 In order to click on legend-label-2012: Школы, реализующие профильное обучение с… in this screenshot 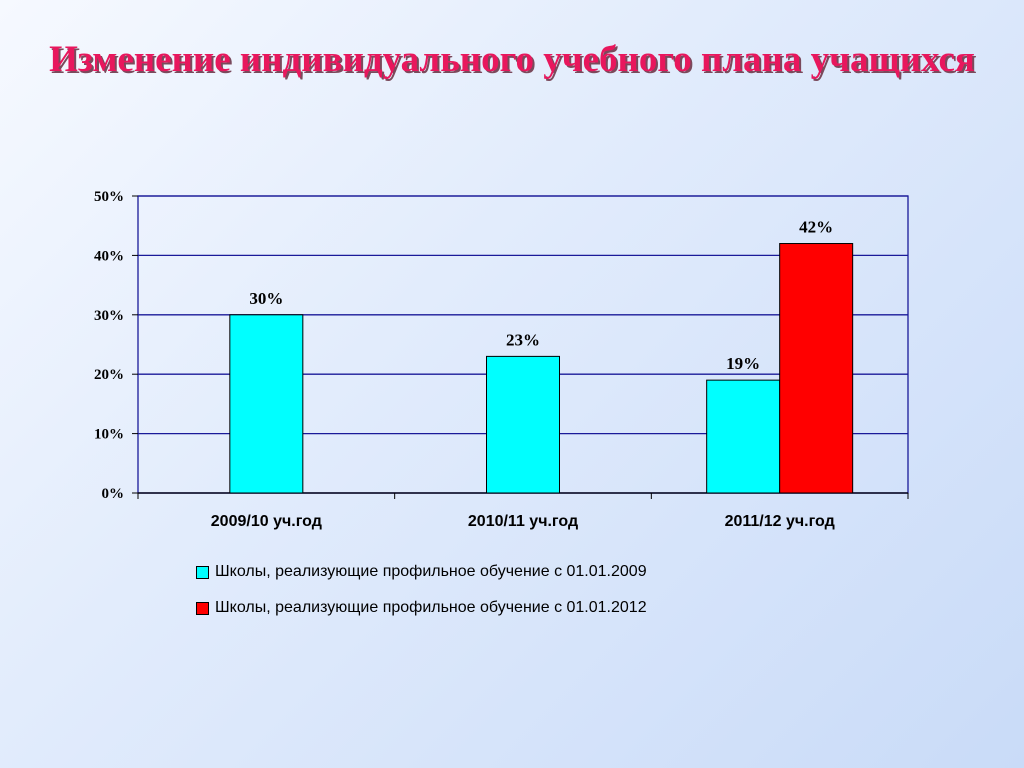, I will do `click(431, 607)`.